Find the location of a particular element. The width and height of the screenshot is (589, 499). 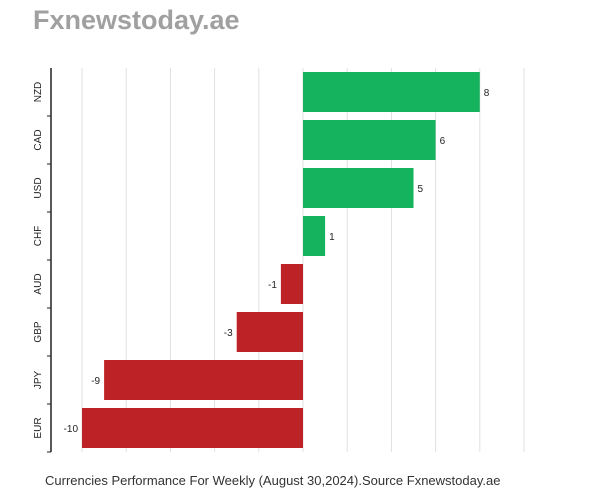

data-label-cad: 6 is located at coordinates (443, 141).